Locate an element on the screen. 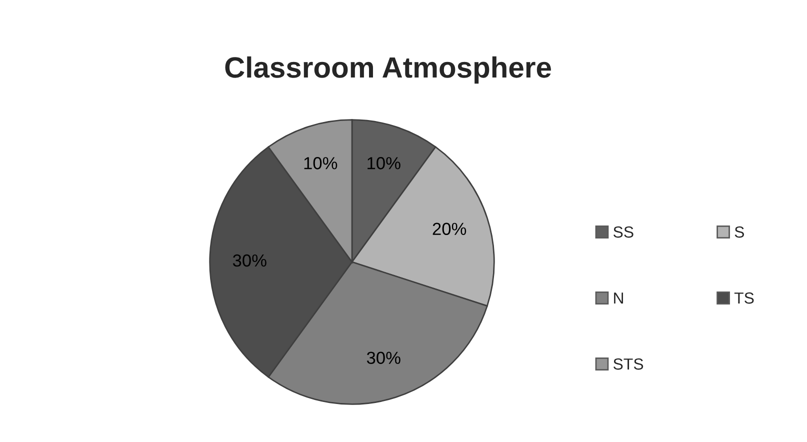  data-label: 20% is located at coordinates (449, 229).